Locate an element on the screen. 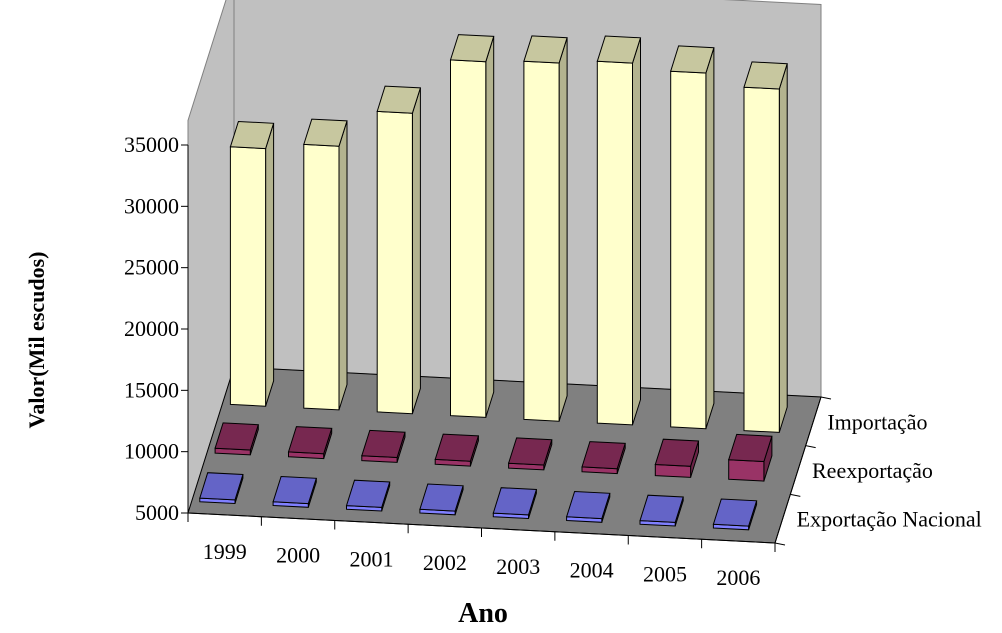 This screenshot has height=633, width=1002. x-tick-label: 2001 is located at coordinates (371, 558).